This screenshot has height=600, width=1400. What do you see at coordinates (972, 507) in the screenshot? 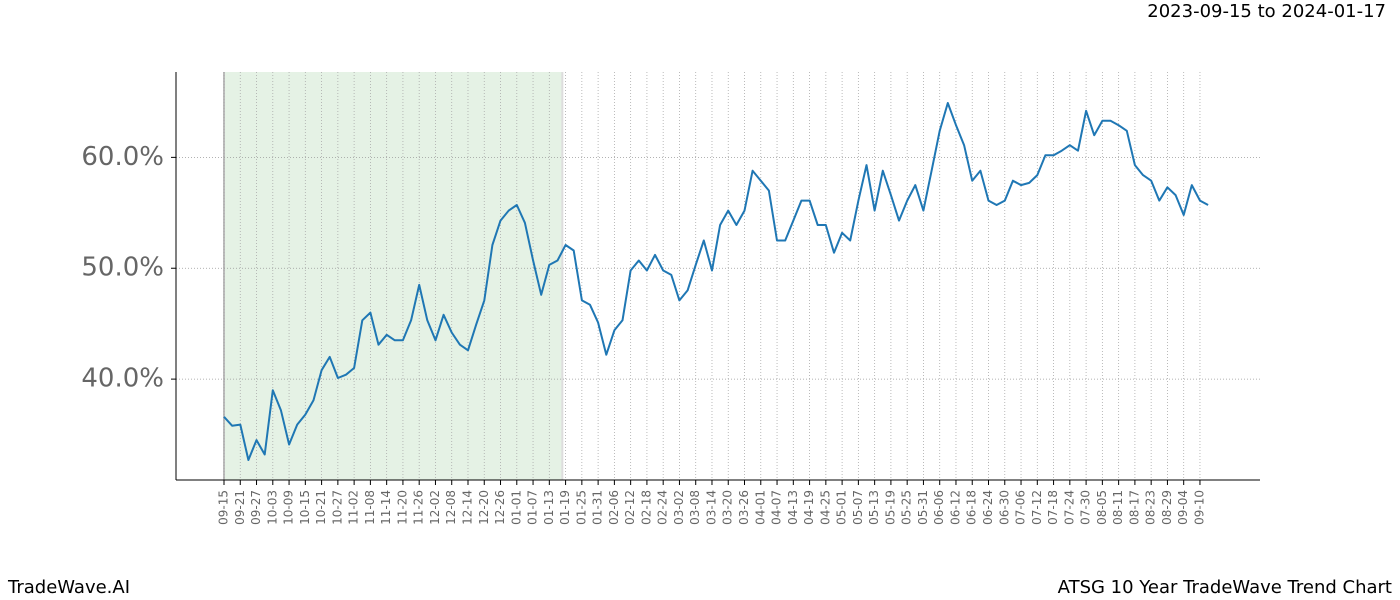
I see `x-tick-label: 06-18` at bounding box center [972, 507].